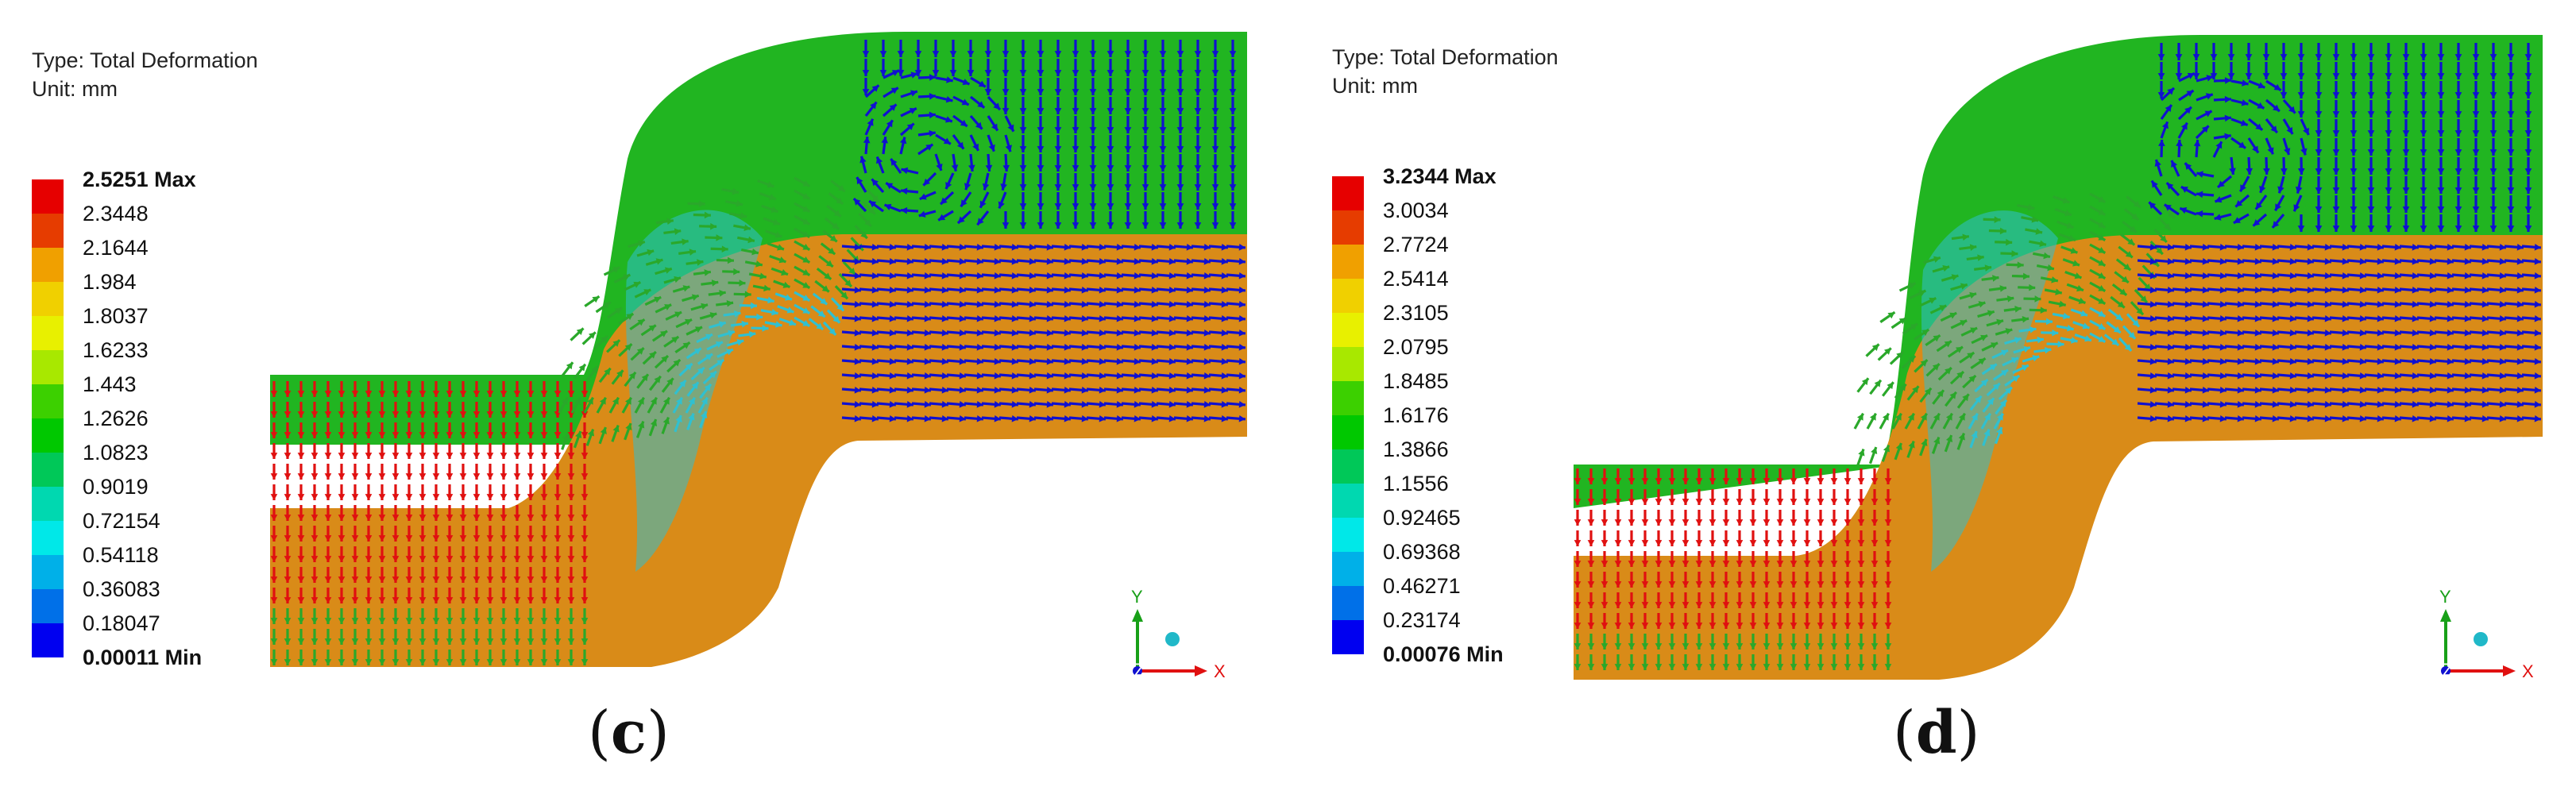  What do you see at coordinates (628, 733) in the screenshot?
I see `caption-letter: c` at bounding box center [628, 733].